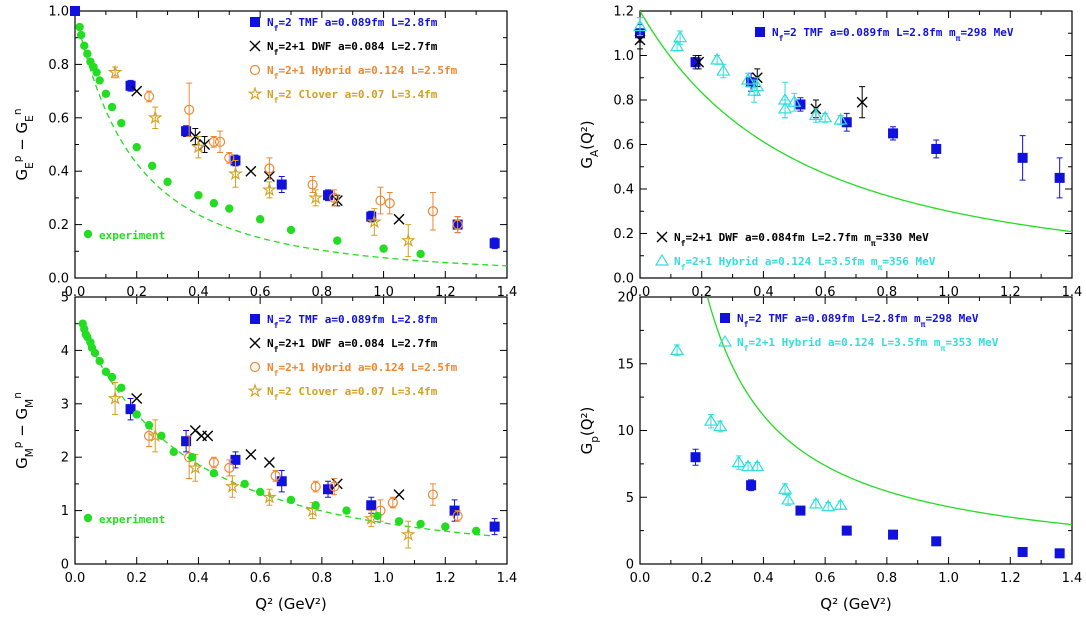 This screenshot has width=1086, height=625. I want to click on x-tick-label: 0.0, so click(75, 578).